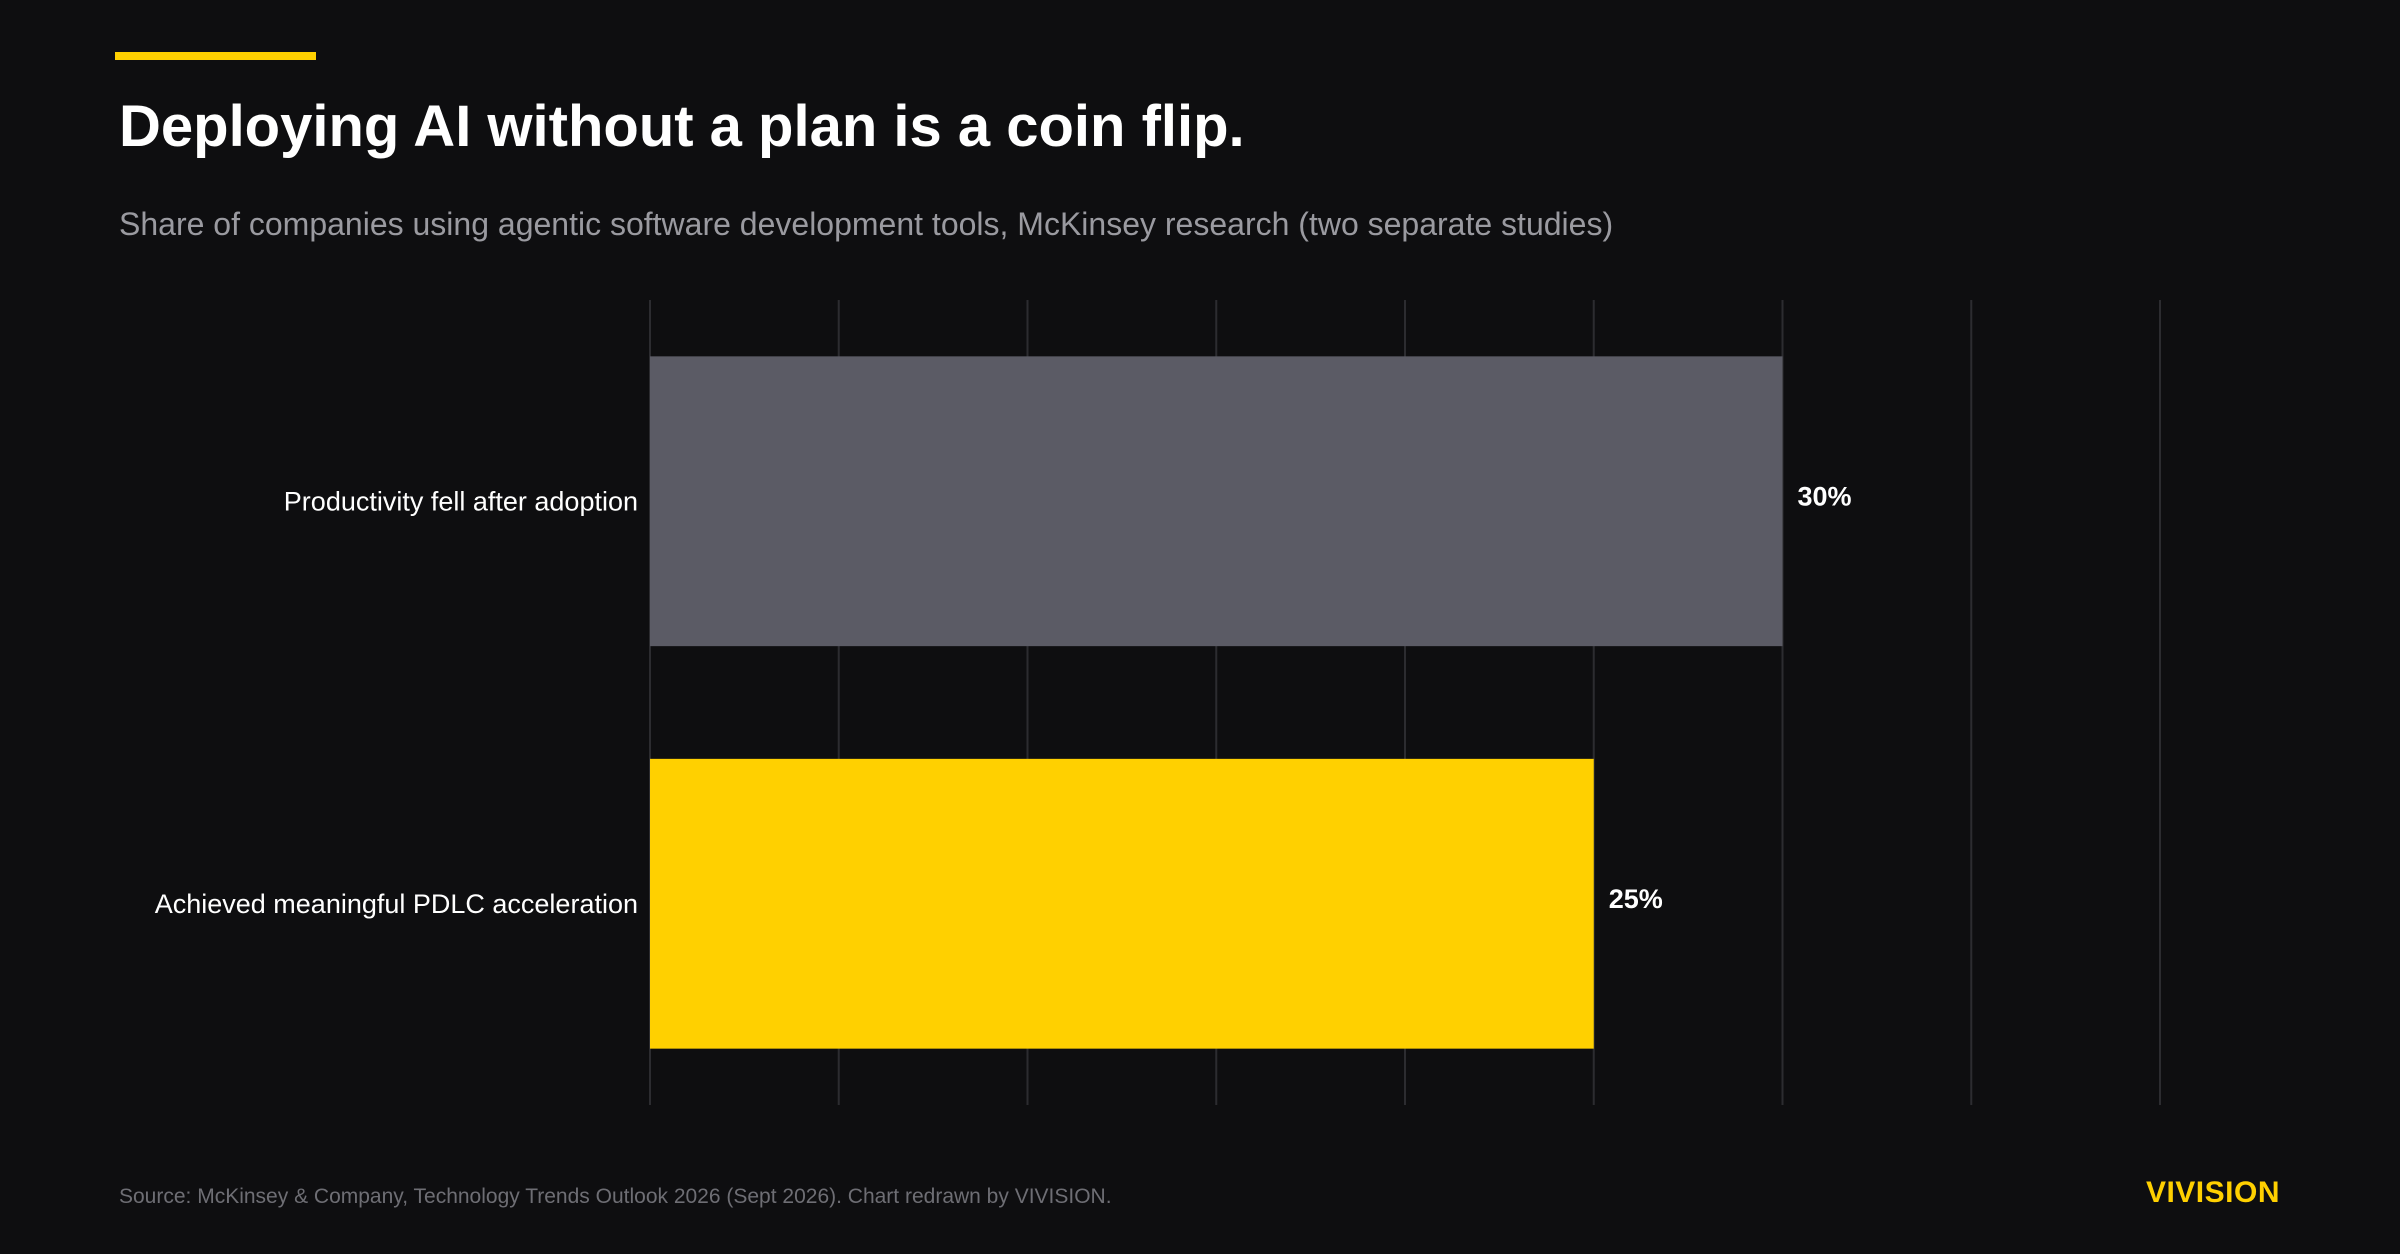 The width and height of the screenshot is (2400, 1254). Describe the element at coordinates (1636, 899) in the screenshot. I see `value-label: 25%` at that location.